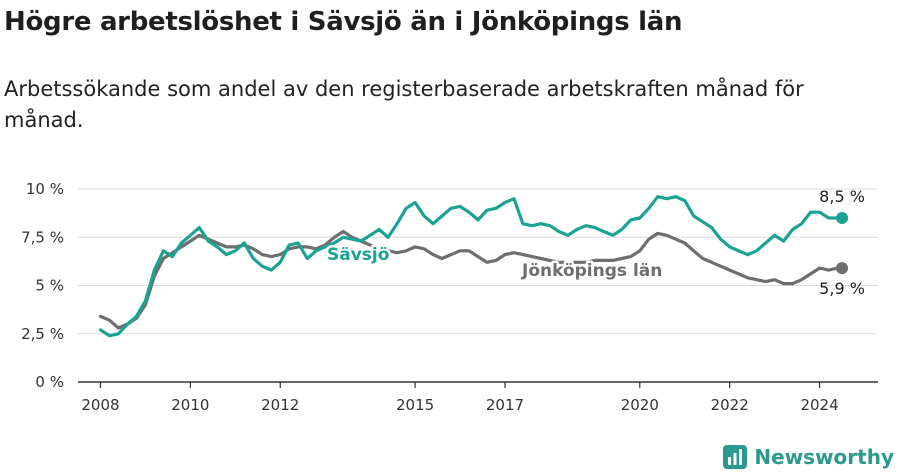 Image resolution: width=900 pixels, height=474 pixels. I want to click on end-point-lan, so click(842, 268).